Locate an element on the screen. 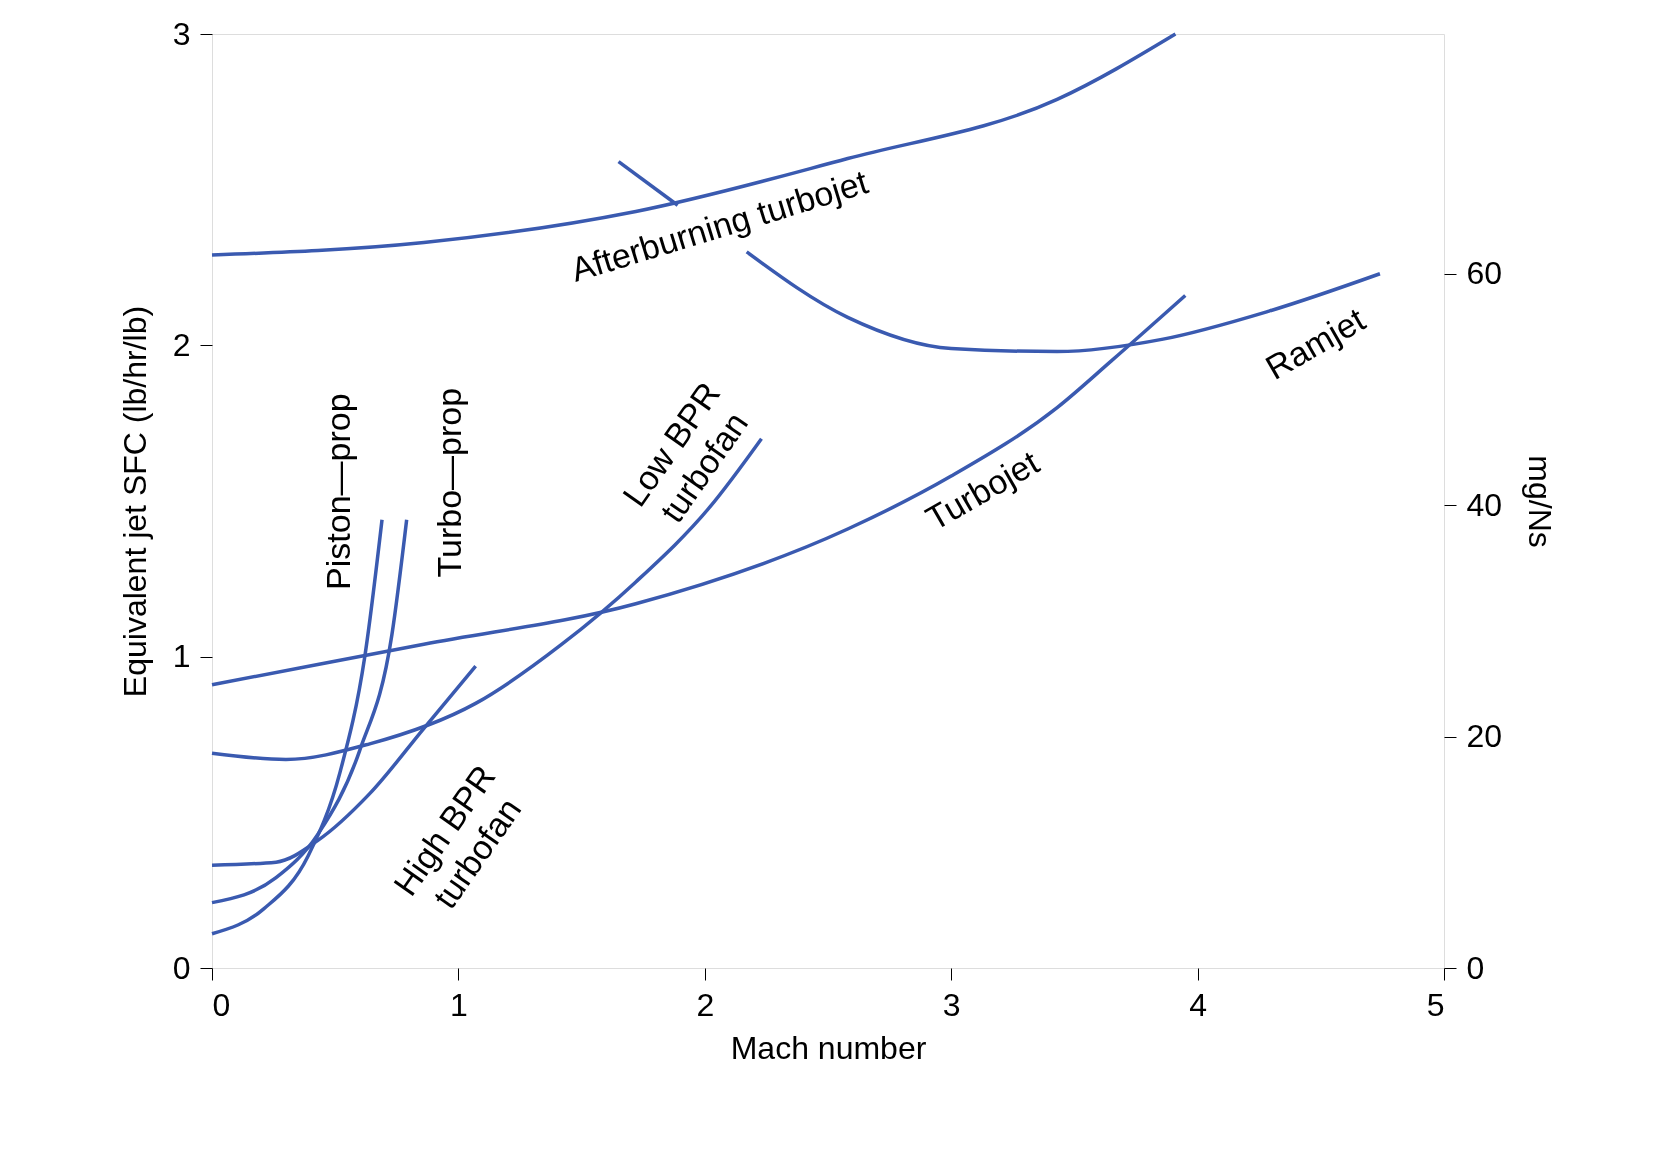 This screenshot has width=1657, height=1170. y2-axis-title: mg/Ns is located at coordinates (1540, 501).